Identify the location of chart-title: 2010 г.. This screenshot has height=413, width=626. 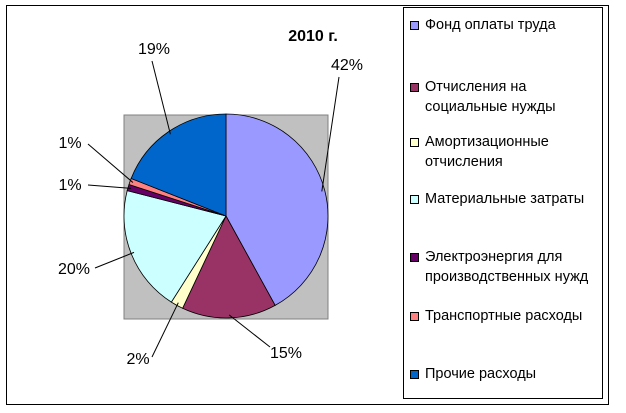
(313, 36).